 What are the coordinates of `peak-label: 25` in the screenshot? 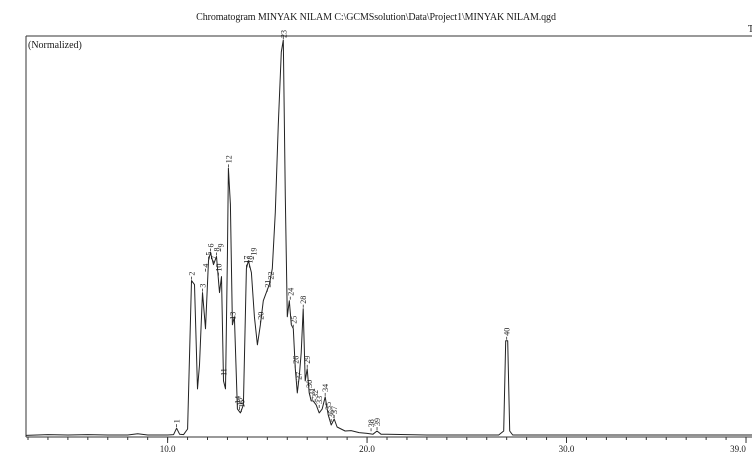 It's located at (293, 320).